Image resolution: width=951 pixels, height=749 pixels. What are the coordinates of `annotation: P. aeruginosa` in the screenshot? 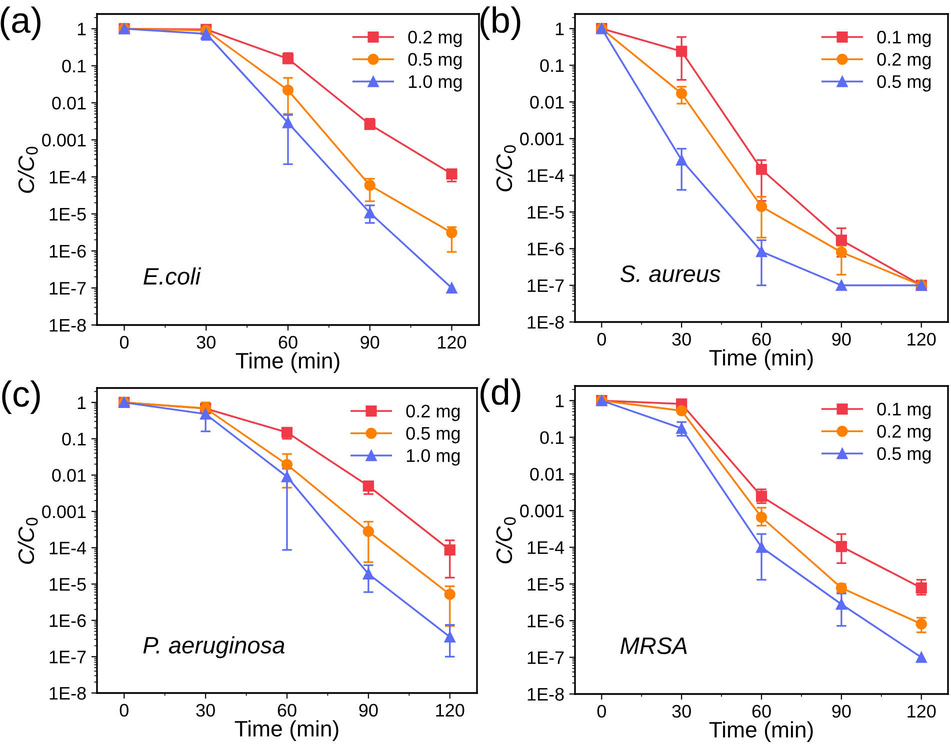 It's located at (213, 647).